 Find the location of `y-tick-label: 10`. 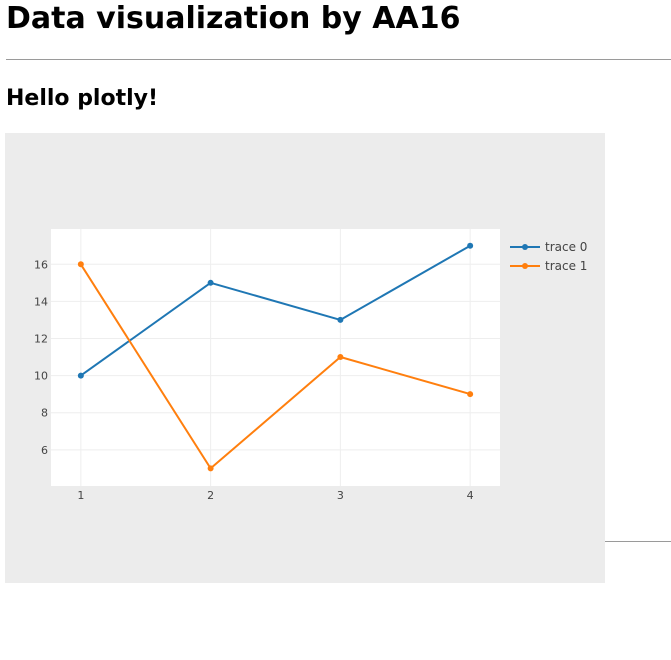

y-tick-label: 10 is located at coordinates (41, 376).